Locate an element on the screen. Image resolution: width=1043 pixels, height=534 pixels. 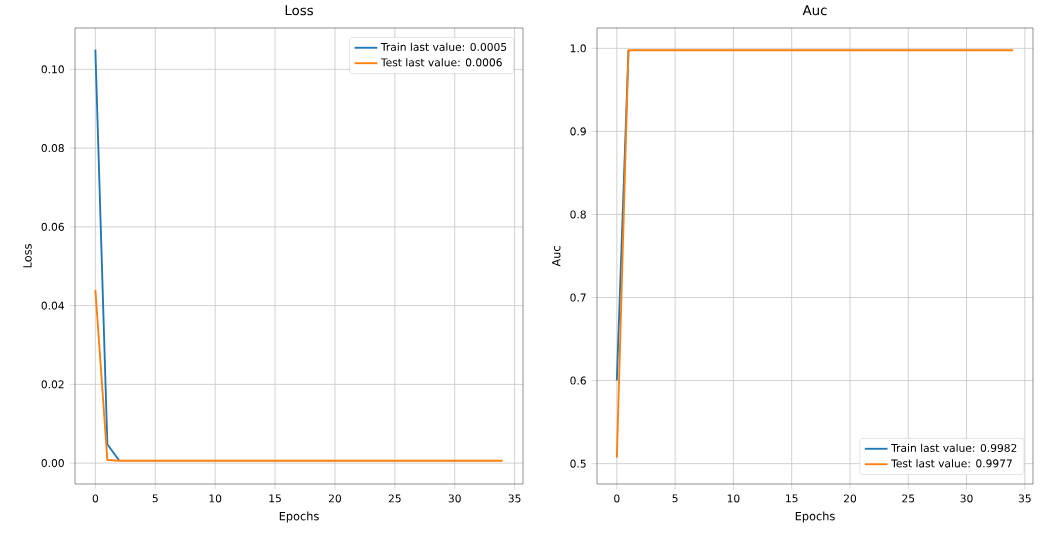
y-tick-label: 0.10 is located at coordinates (52, 69).